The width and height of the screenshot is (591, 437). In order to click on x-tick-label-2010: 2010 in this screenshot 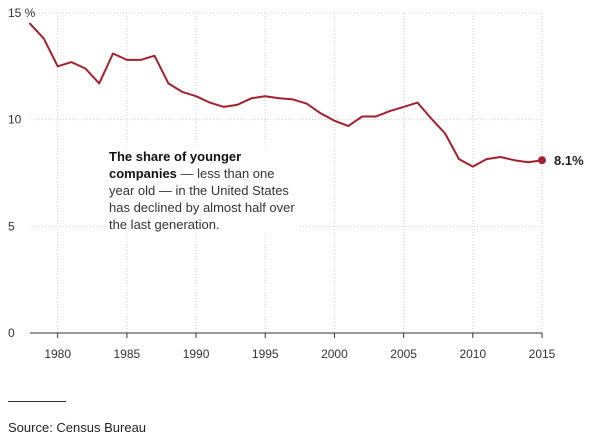, I will do `click(472, 354)`.